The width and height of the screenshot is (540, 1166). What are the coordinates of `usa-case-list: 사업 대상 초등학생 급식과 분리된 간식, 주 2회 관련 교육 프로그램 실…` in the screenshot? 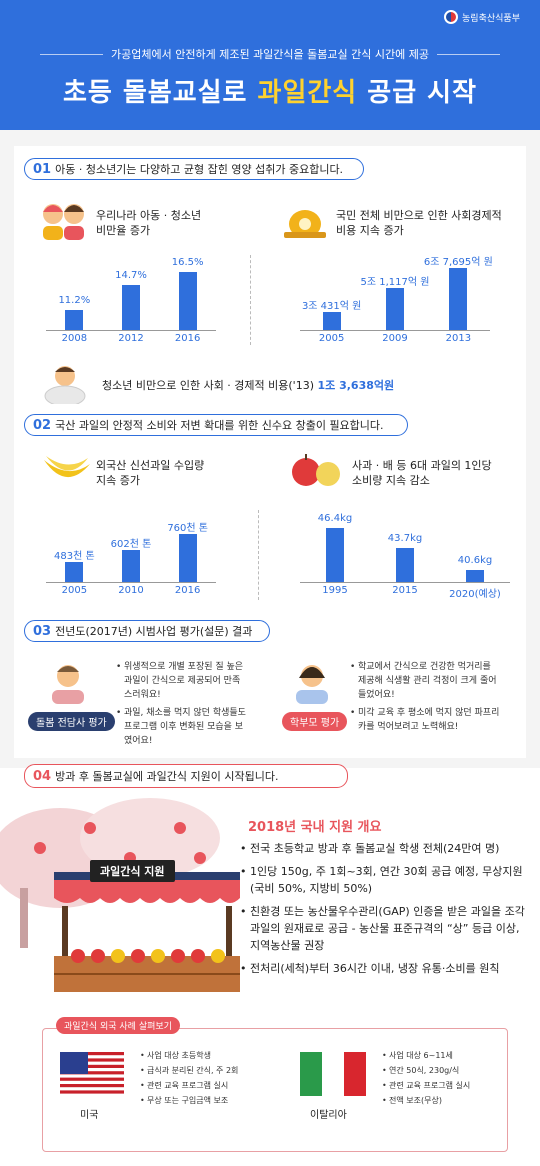 It's located at (205, 1078).